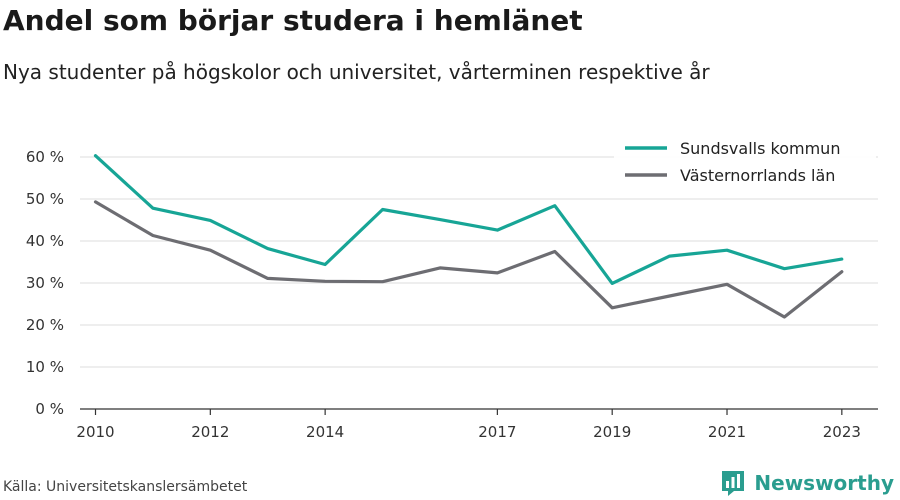 This screenshot has height=500, width=900. I want to click on x-tick-label: 2019, so click(612, 432).